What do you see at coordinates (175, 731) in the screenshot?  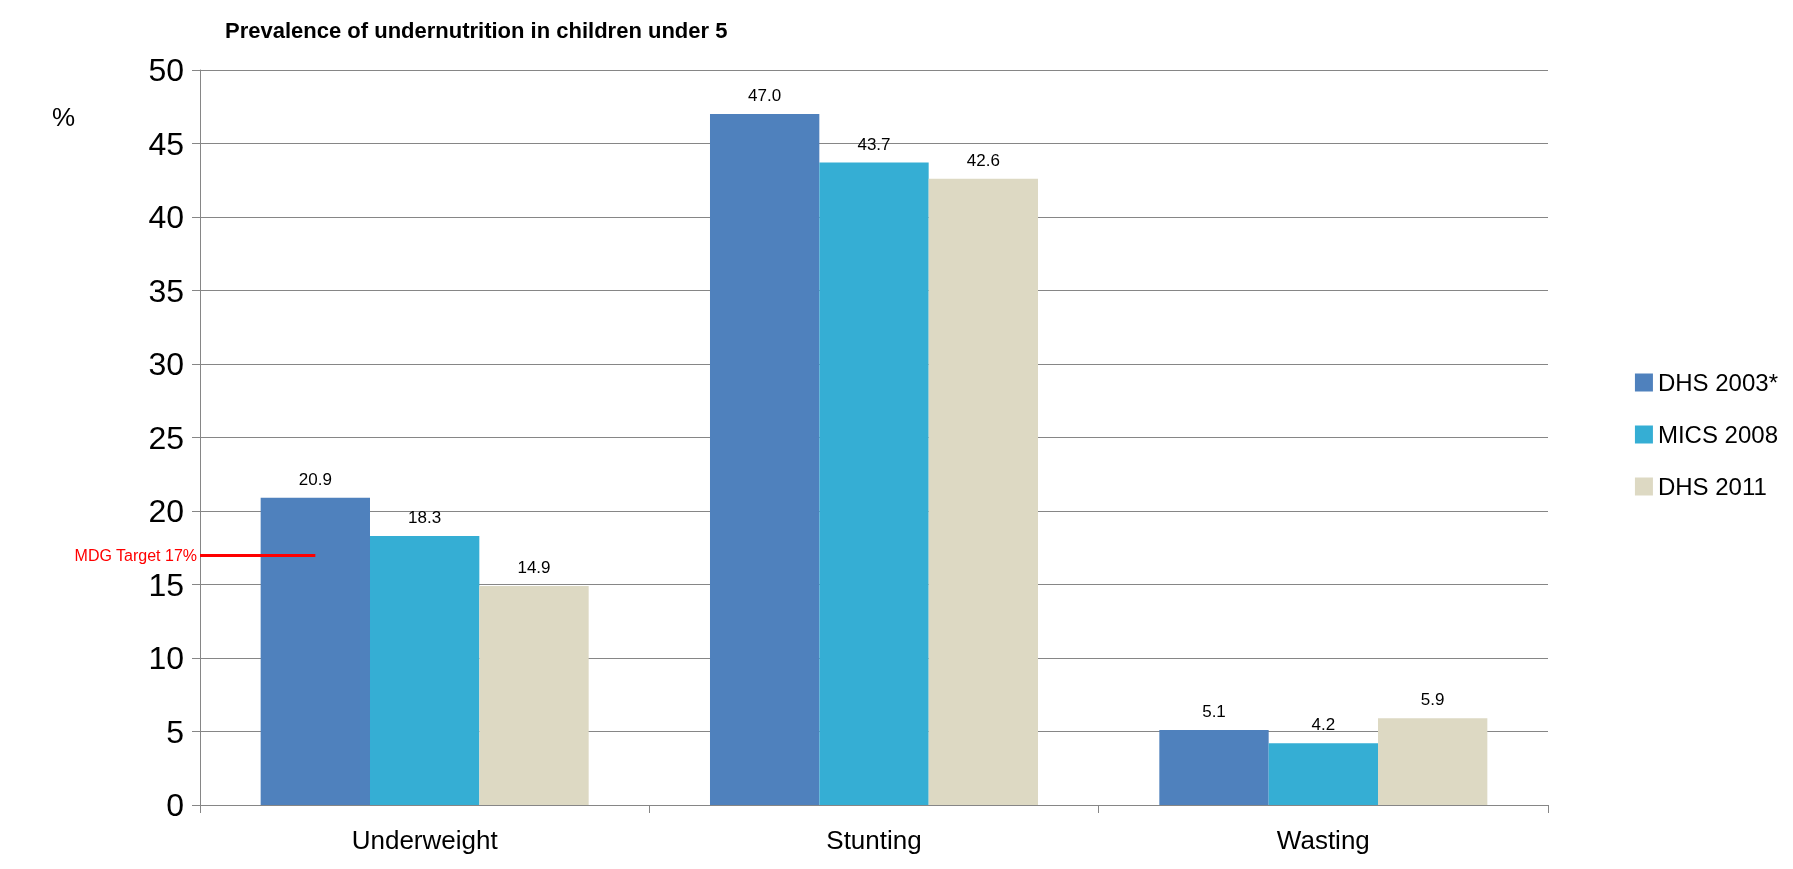 I see `y-tick-label: 5` at bounding box center [175, 731].